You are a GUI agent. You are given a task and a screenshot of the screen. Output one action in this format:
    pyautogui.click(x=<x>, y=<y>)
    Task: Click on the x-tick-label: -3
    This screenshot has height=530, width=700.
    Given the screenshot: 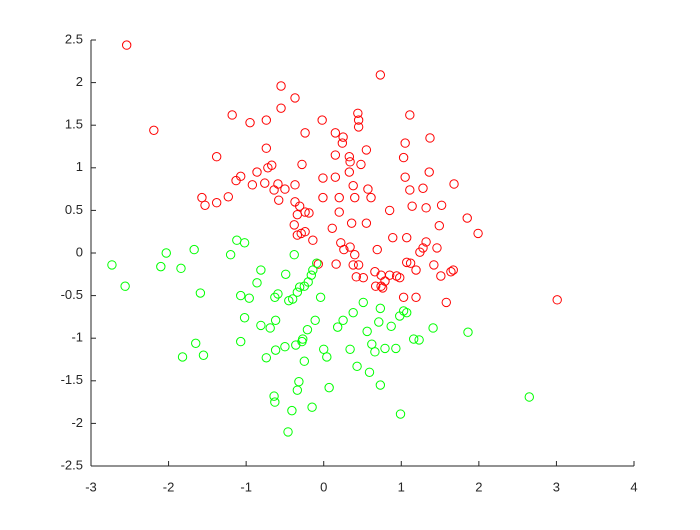 What is the action you would take?
    pyautogui.click(x=91, y=486)
    